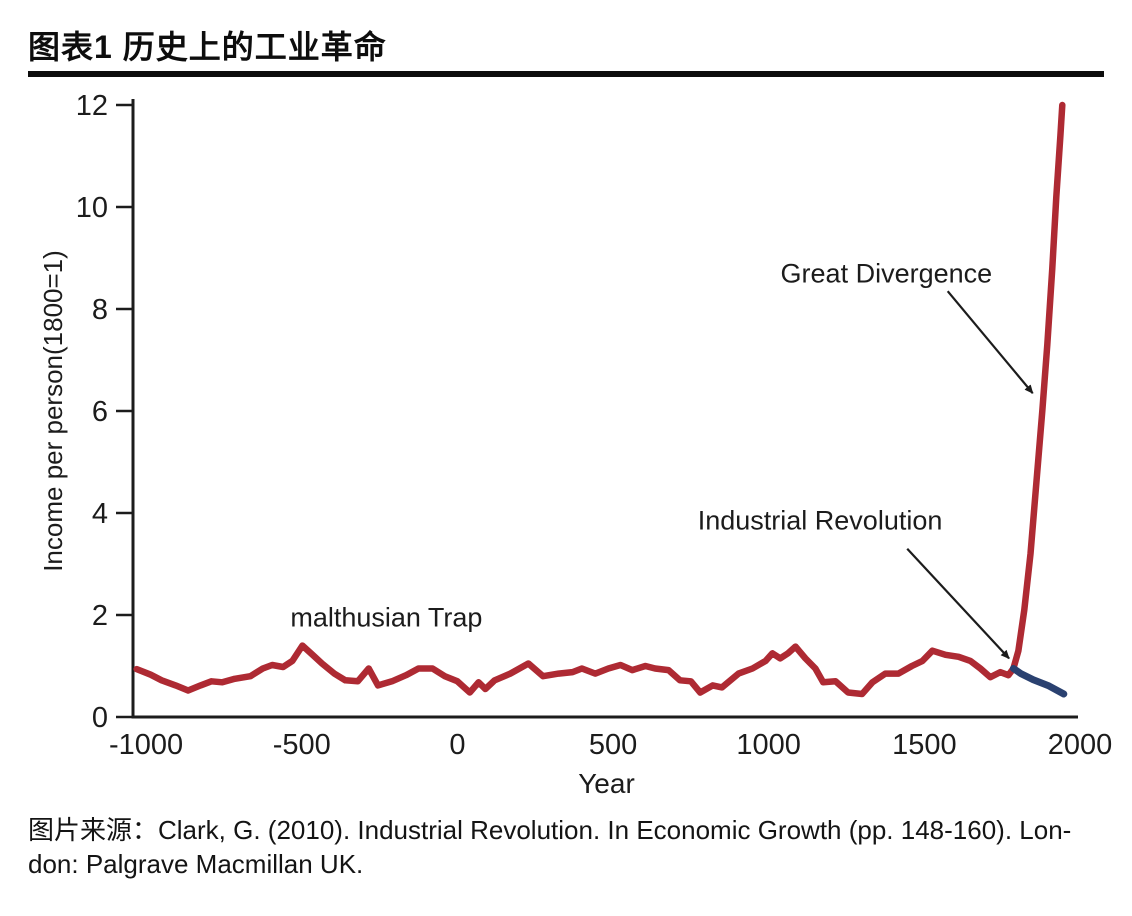  What do you see at coordinates (146, 745) in the screenshot?
I see `x-tick-label: -1000` at bounding box center [146, 745].